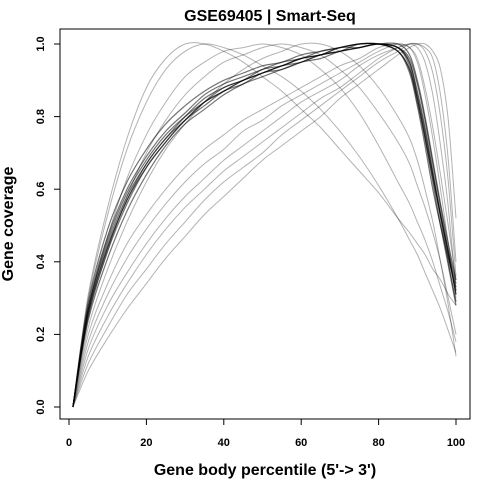 The height and width of the screenshot is (480, 480). What do you see at coordinates (270, 16) in the screenshot?
I see `chart-title: GSE69405 | Smart-Seq` at bounding box center [270, 16].